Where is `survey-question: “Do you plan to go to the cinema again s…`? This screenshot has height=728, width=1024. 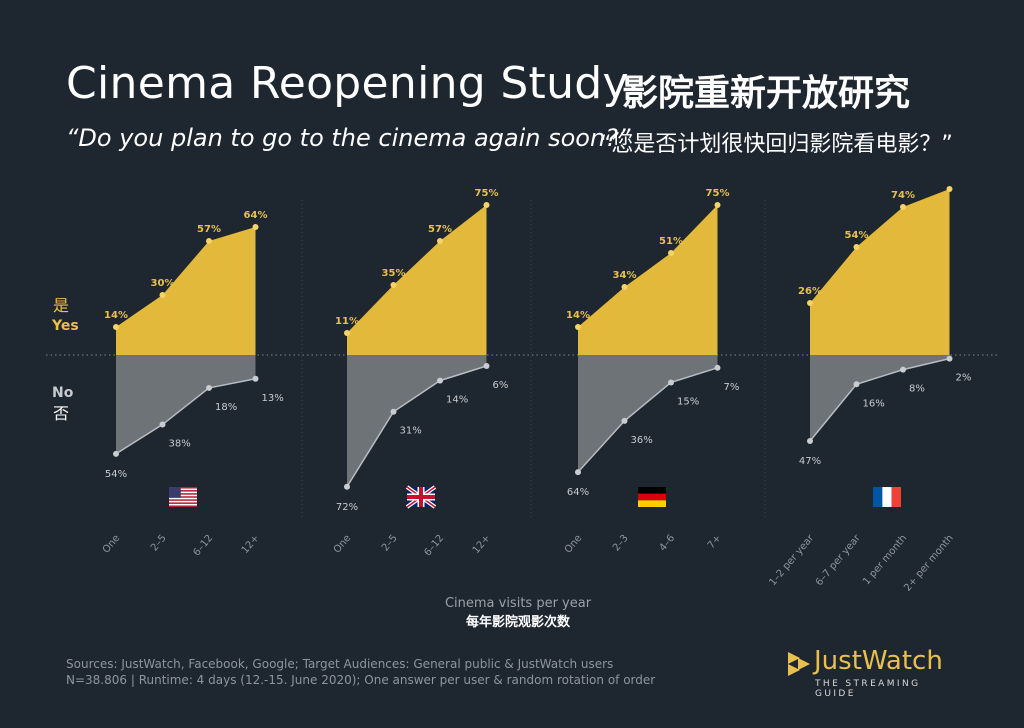
survey-question: “Do you plan to go to the cinema again s… is located at coordinates (348, 138).